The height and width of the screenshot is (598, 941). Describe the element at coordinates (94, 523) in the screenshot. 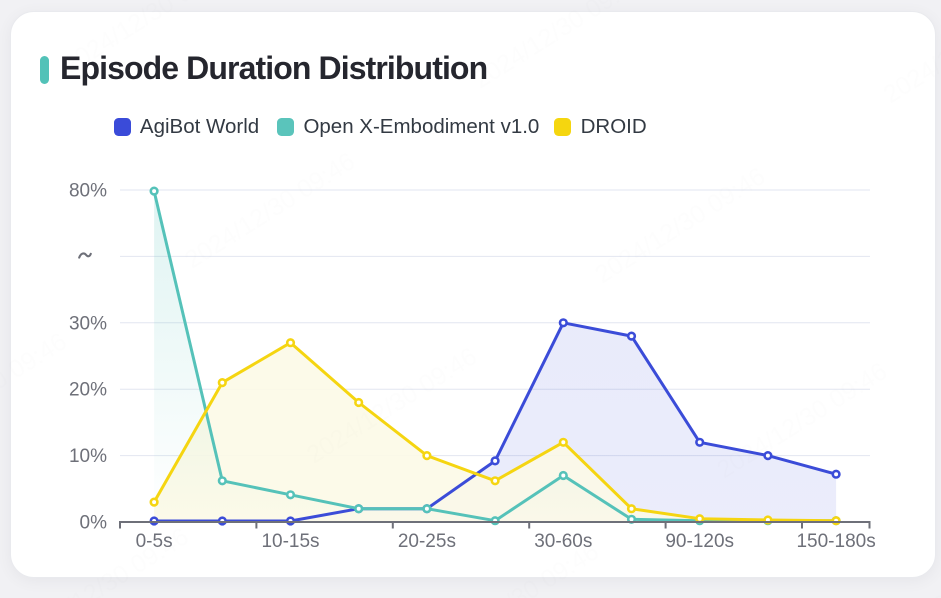

I see `svg-text: 0%` at that location.